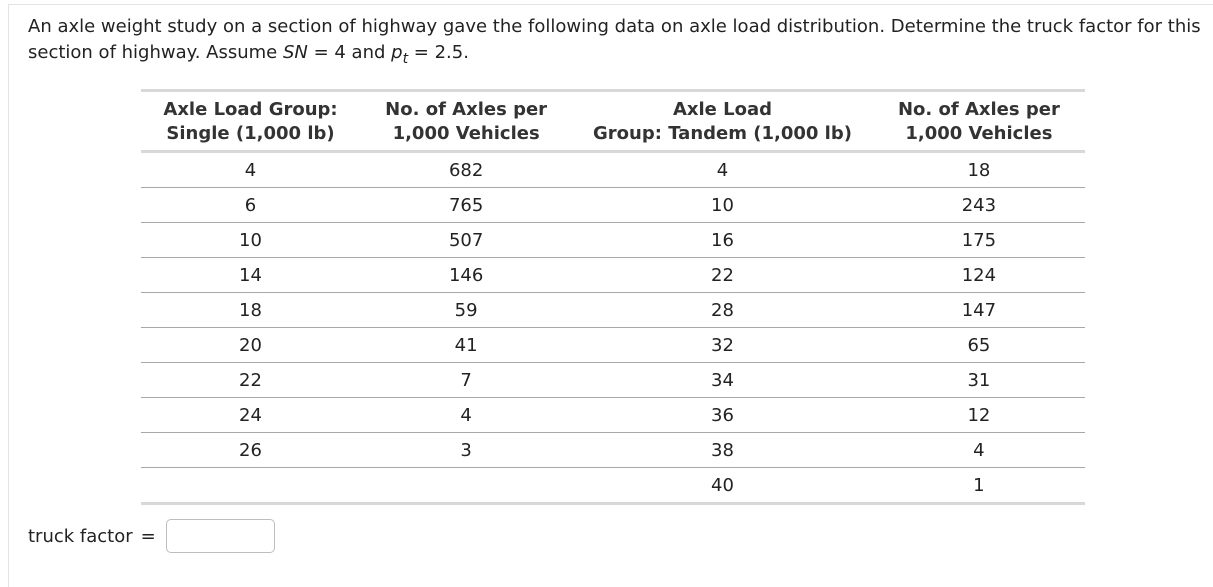  I want to click on tandem-axles-cell: 243, so click(978, 205).